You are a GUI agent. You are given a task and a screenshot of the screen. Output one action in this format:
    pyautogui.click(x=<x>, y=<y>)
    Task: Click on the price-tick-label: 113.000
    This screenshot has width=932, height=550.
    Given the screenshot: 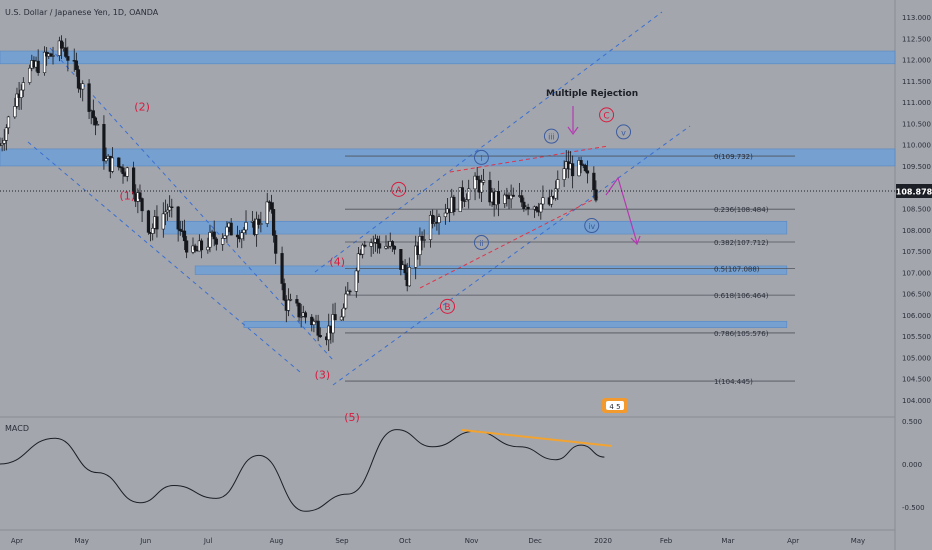 What is the action you would take?
    pyautogui.click(x=916, y=18)
    